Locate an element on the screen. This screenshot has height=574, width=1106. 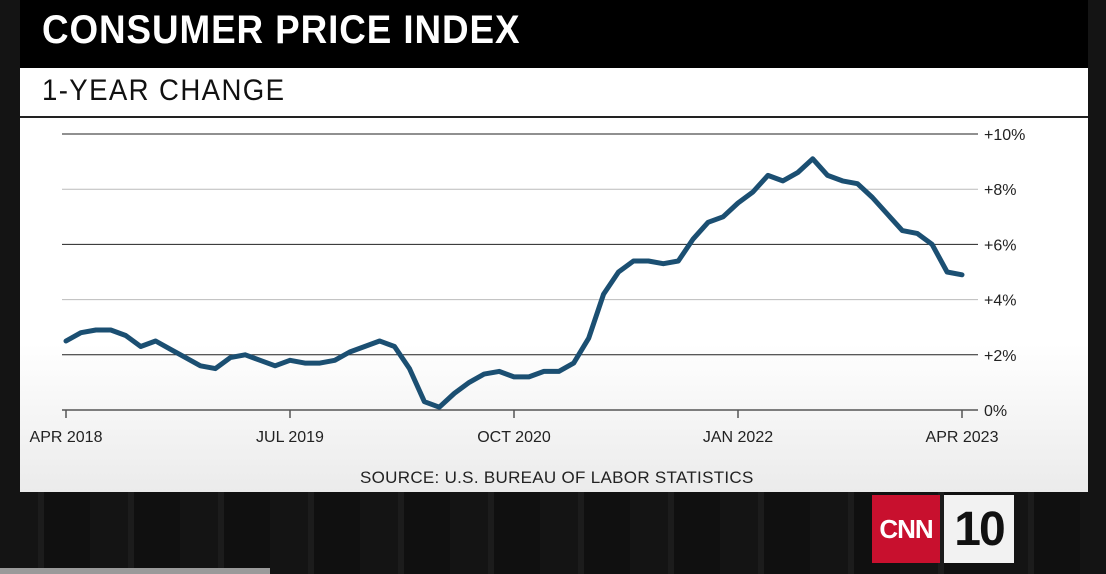
y-tick-label: +4% is located at coordinates (1000, 301).